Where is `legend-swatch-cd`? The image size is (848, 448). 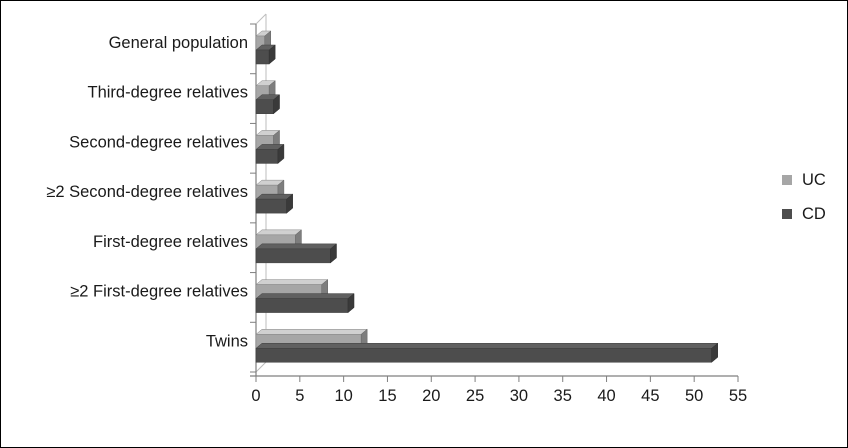 legend-swatch-cd is located at coordinates (787, 214).